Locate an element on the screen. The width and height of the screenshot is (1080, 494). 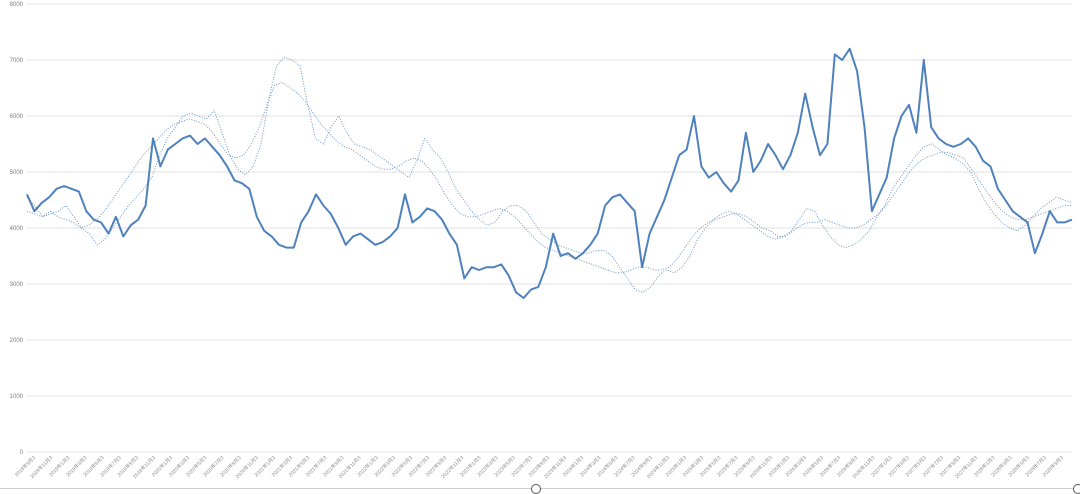
y-tick-label: 7000 is located at coordinates (17, 61).